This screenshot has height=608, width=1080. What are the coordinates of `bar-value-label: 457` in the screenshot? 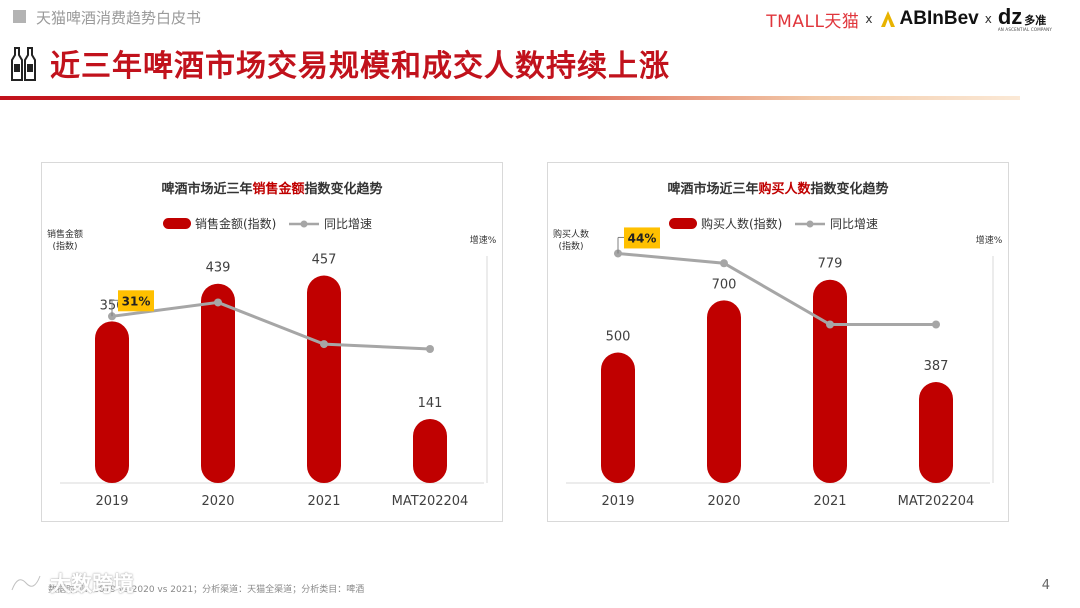 It's located at (324, 260).